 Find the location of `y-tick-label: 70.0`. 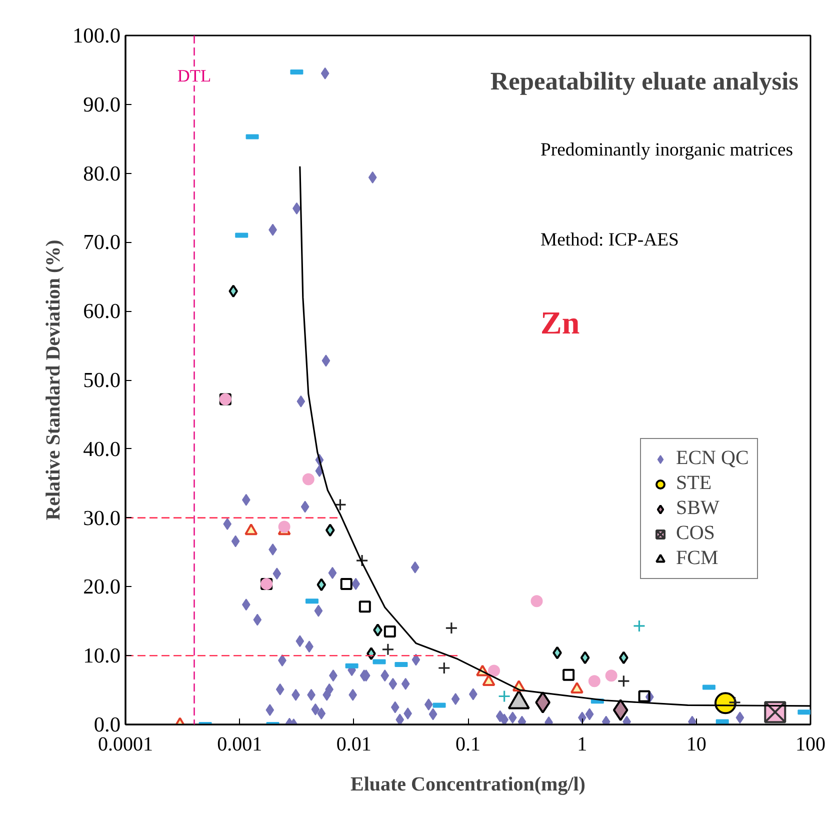

y-tick-label: 70.0 is located at coordinates (102, 242).